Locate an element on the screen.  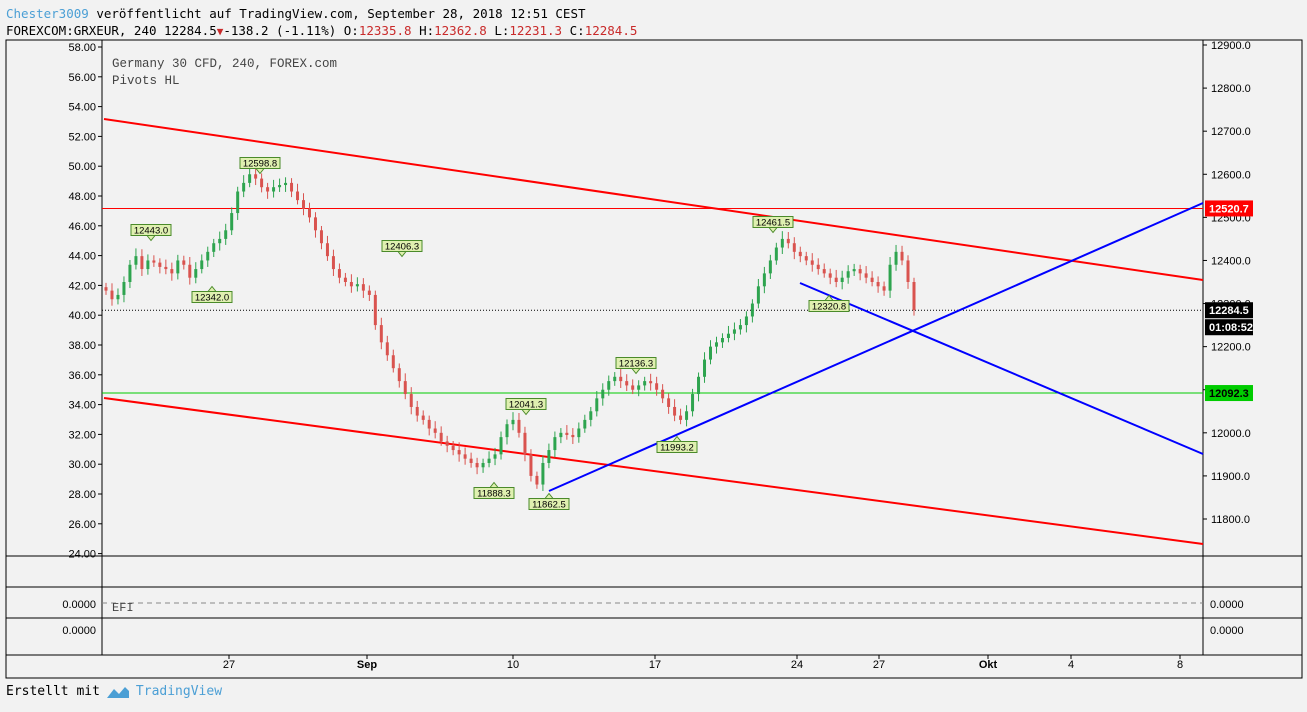
left-tick-label: 54.00 is located at coordinates (82, 108).